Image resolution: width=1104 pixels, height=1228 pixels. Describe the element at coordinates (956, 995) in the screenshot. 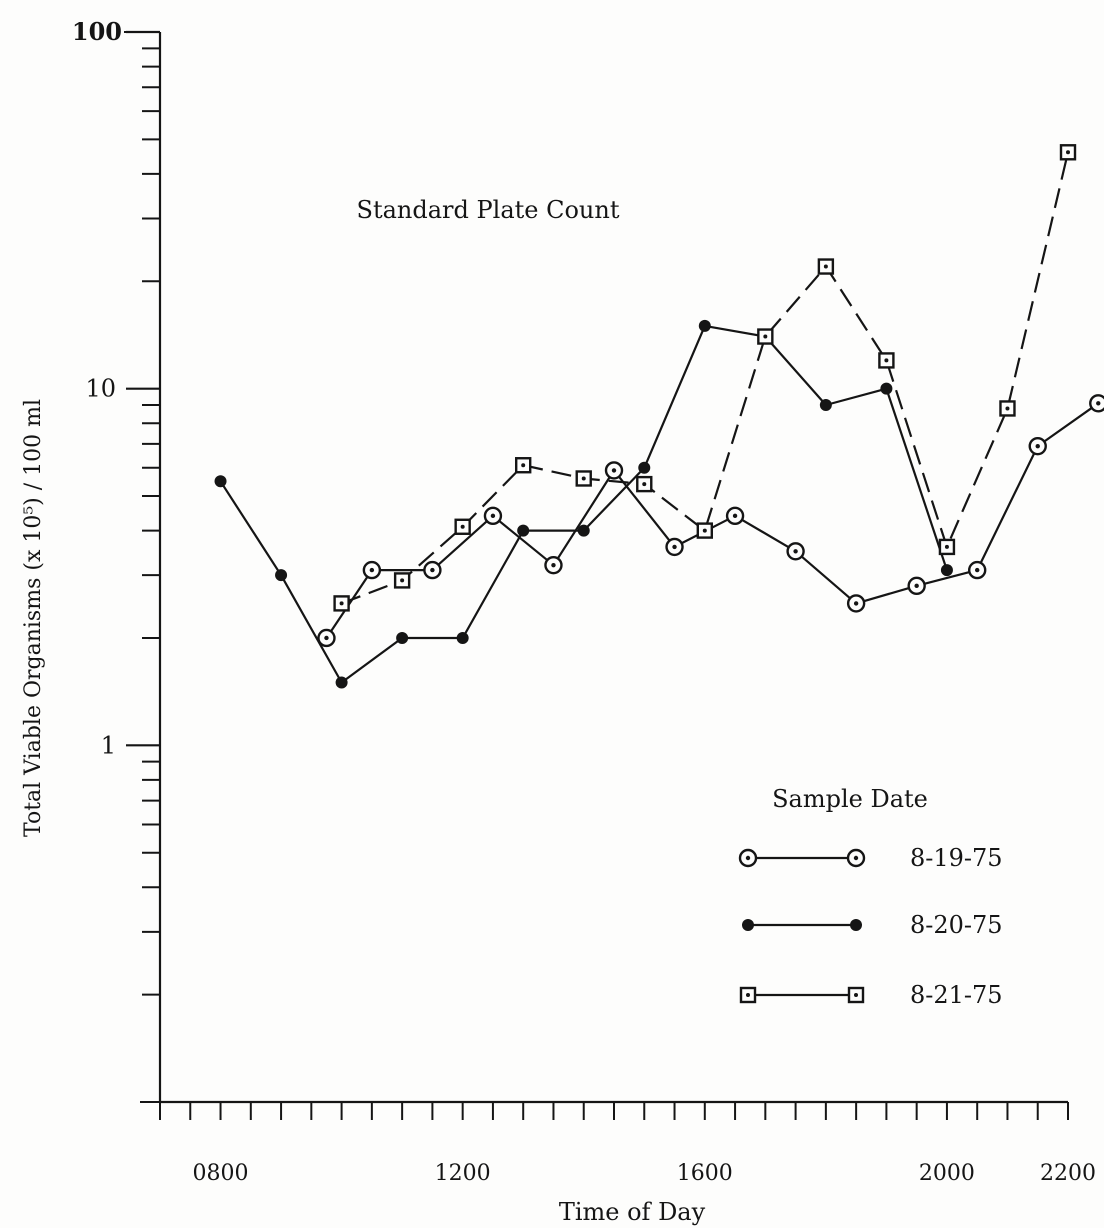

I see `legend-label: 8-21-75` at that location.